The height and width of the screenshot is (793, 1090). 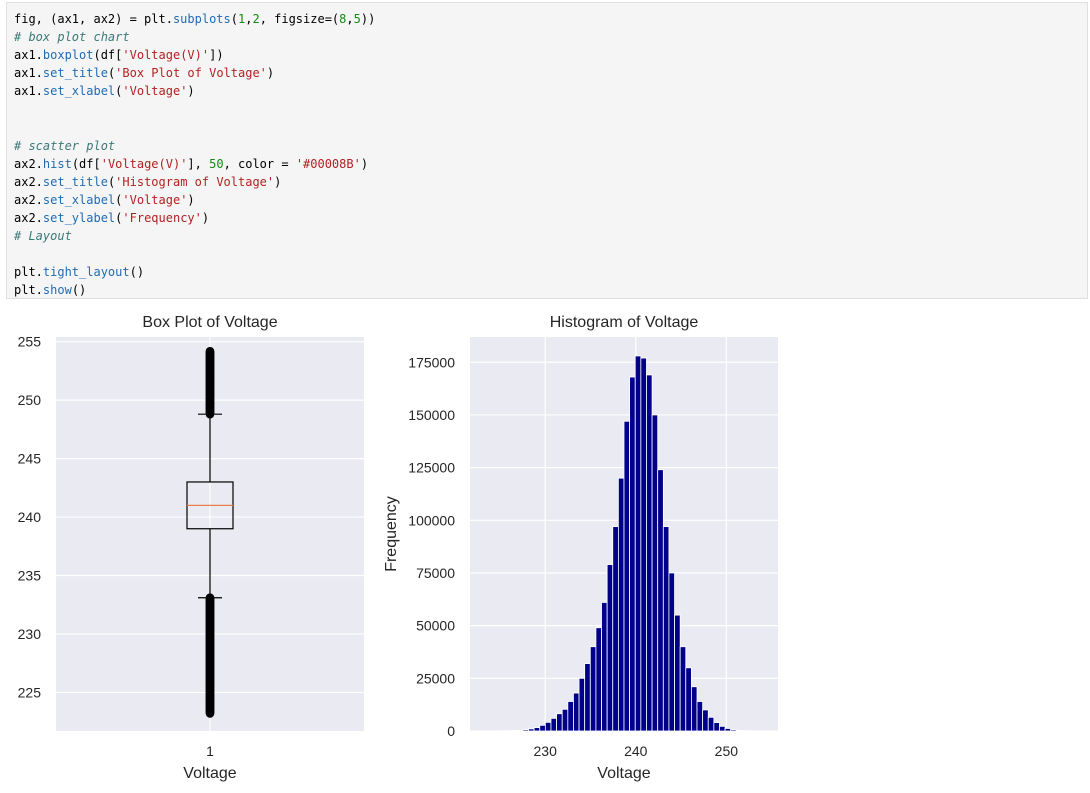 What do you see at coordinates (28, 55) in the screenshot?
I see `code-token: ax1.` at bounding box center [28, 55].